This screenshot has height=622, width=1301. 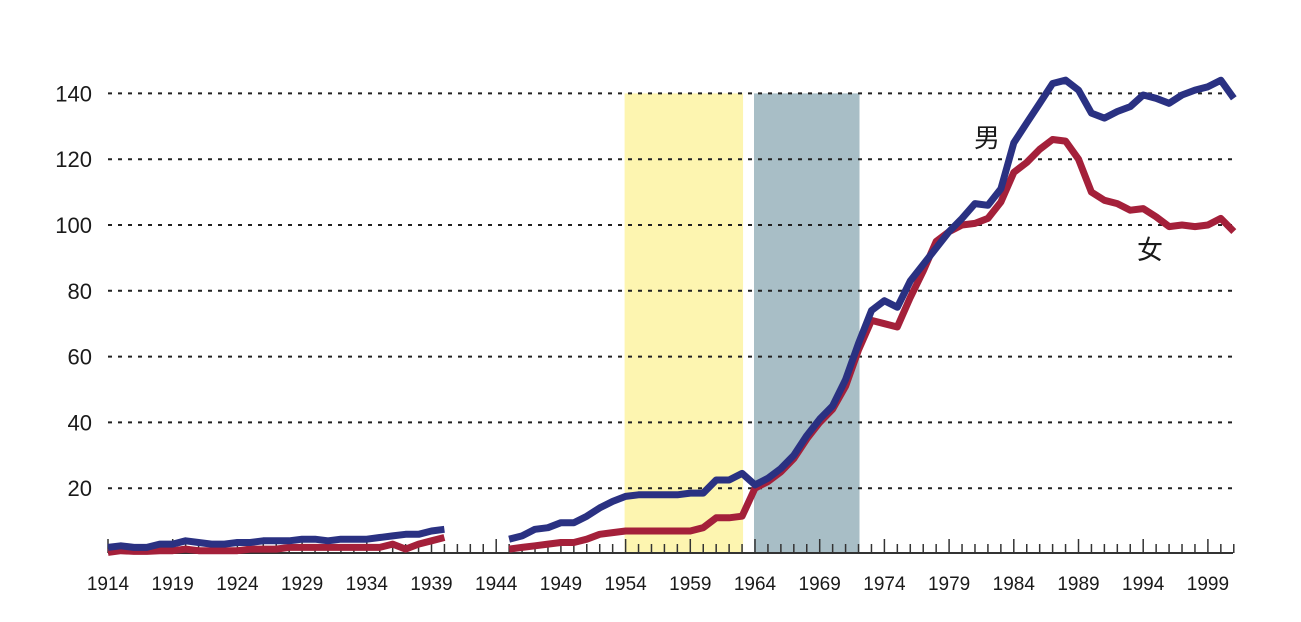 I want to click on y-tick-label-40: 40, so click(x=80, y=422).